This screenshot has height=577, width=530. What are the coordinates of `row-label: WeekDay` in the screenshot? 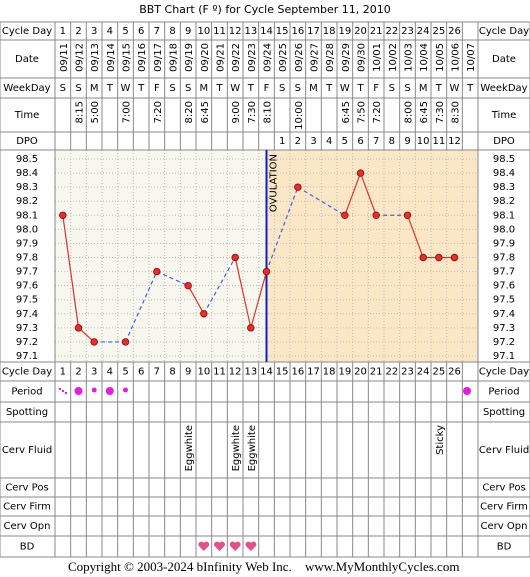 It's located at (26, 88).